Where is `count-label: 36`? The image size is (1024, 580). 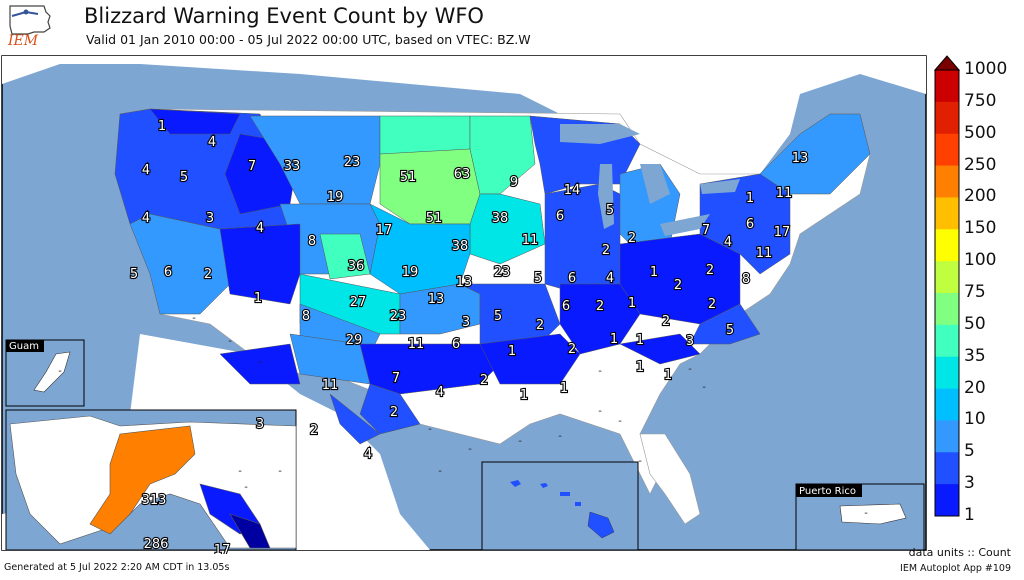 count-label: 36 is located at coordinates (356, 266).